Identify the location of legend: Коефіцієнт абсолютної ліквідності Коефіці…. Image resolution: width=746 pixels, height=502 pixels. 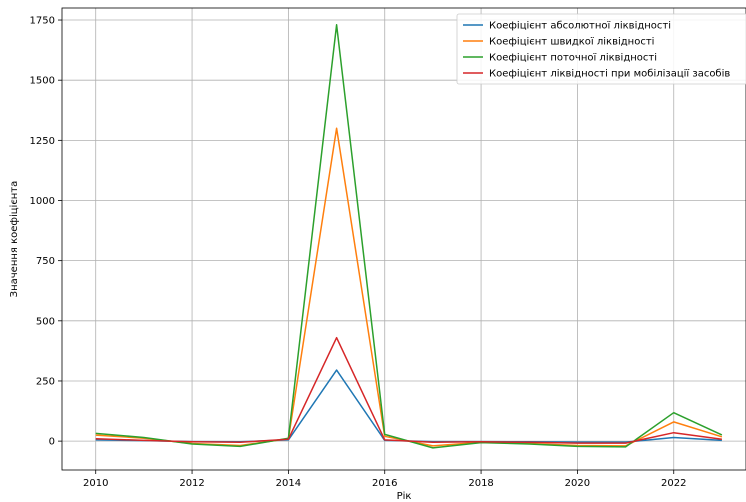
(601, 49).